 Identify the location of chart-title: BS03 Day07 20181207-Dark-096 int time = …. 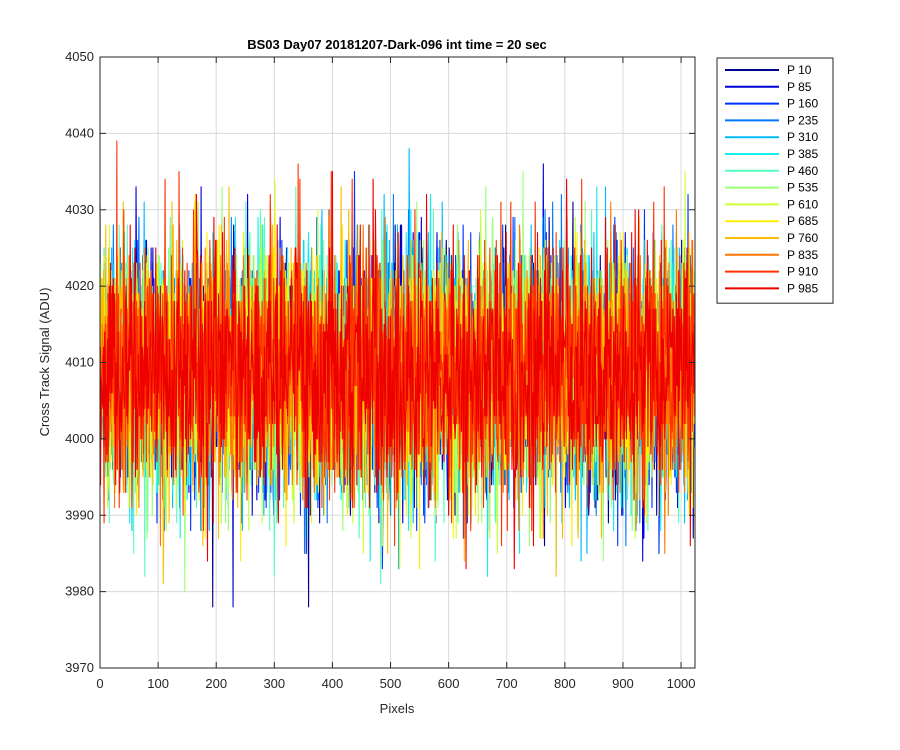
(397, 44).